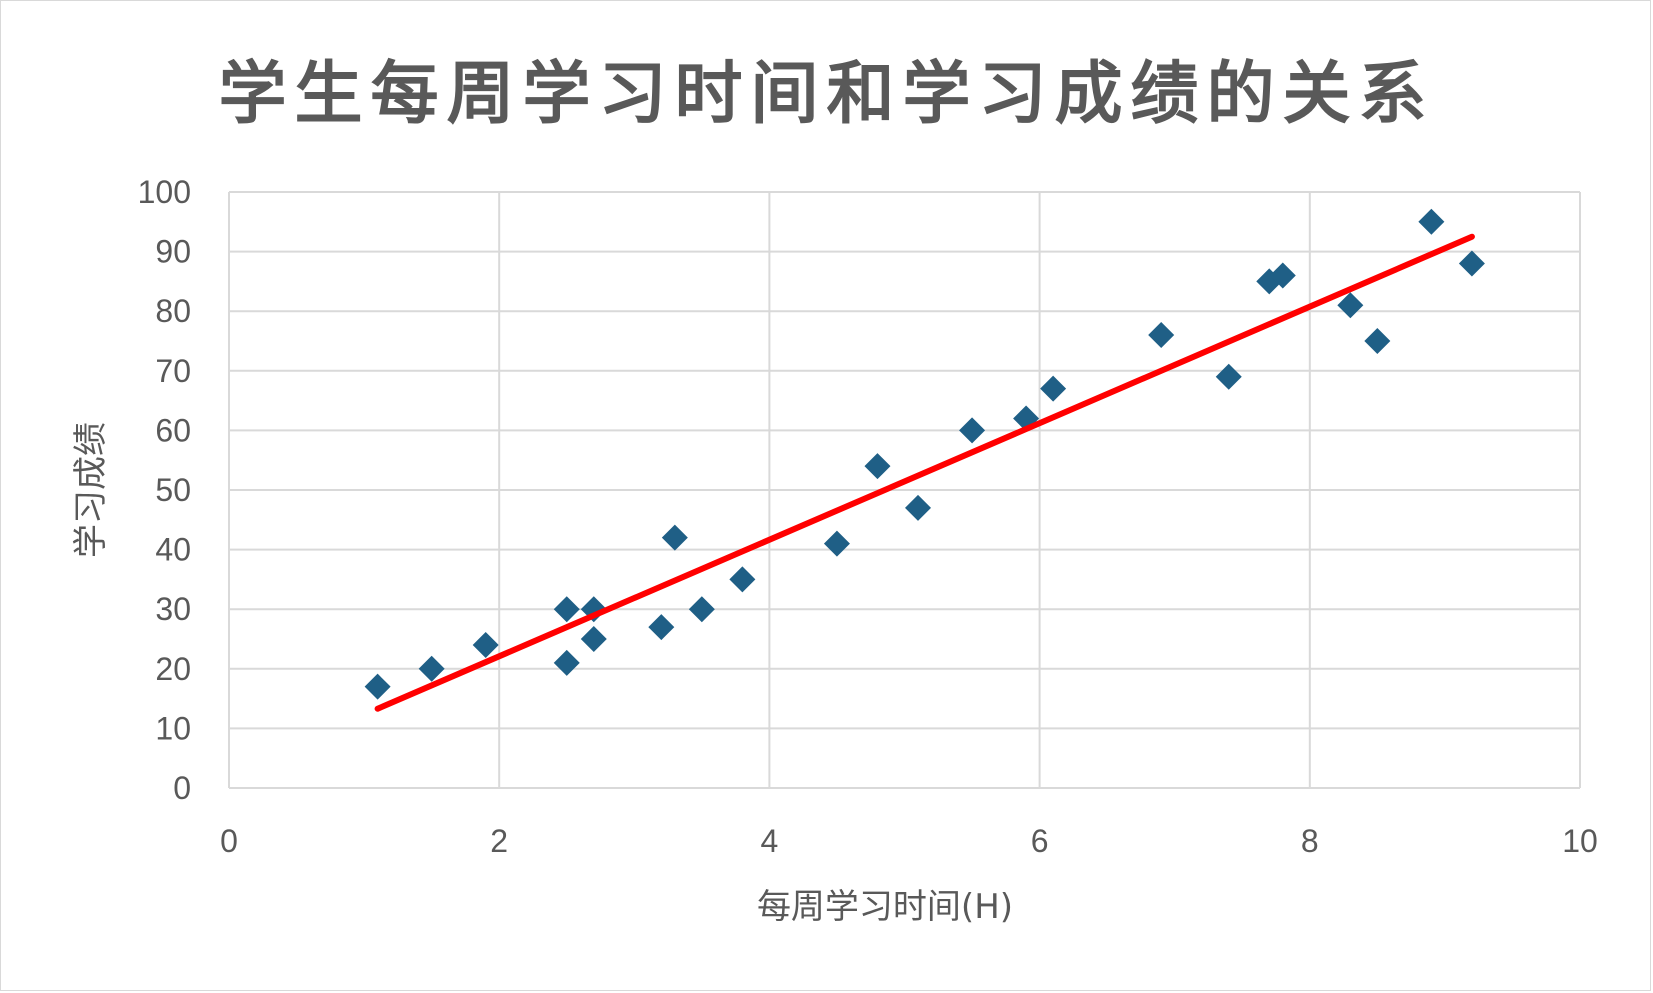 This screenshot has width=1653, height=993. What do you see at coordinates (164, 192) in the screenshot?
I see `y-tick-label: 100` at bounding box center [164, 192].